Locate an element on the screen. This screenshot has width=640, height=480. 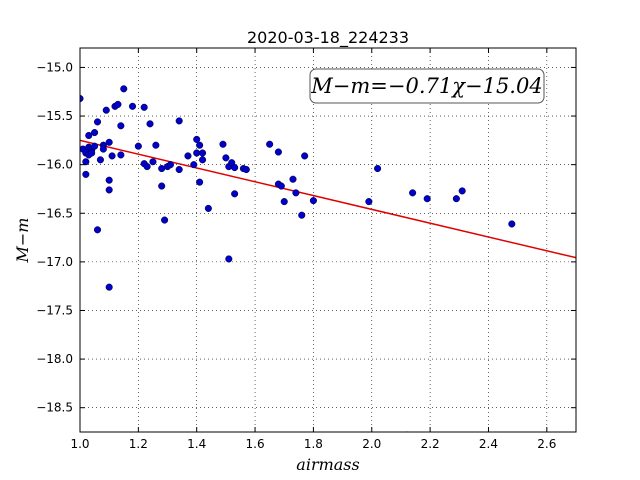
chart-title: 2020-03-18_224233 is located at coordinates (328, 38).